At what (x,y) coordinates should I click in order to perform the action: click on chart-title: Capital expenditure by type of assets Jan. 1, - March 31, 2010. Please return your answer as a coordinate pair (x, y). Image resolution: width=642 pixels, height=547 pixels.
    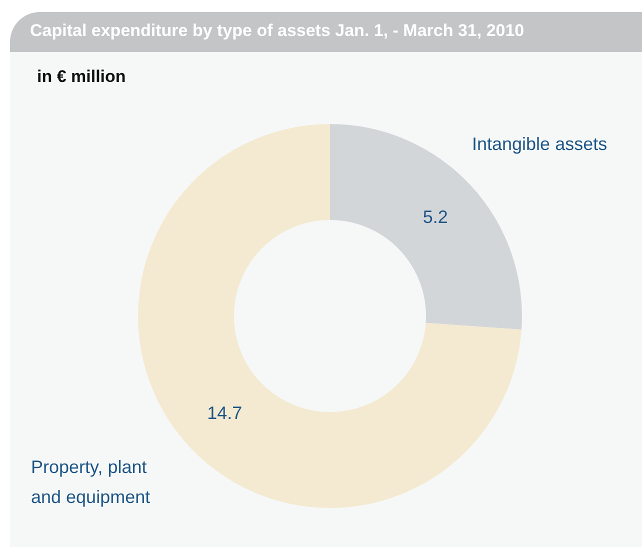
    Looking at the image, I should click on (277, 31).